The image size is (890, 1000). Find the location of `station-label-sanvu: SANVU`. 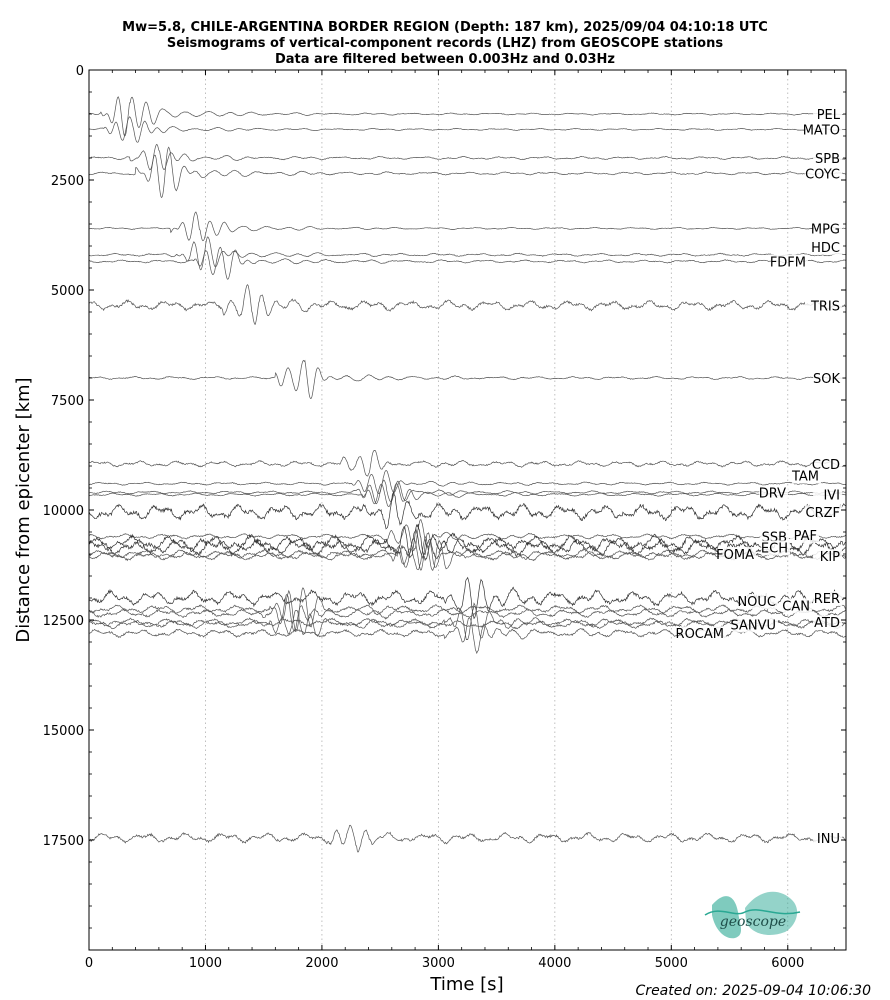

station-label-sanvu: SANVU is located at coordinates (753, 625).